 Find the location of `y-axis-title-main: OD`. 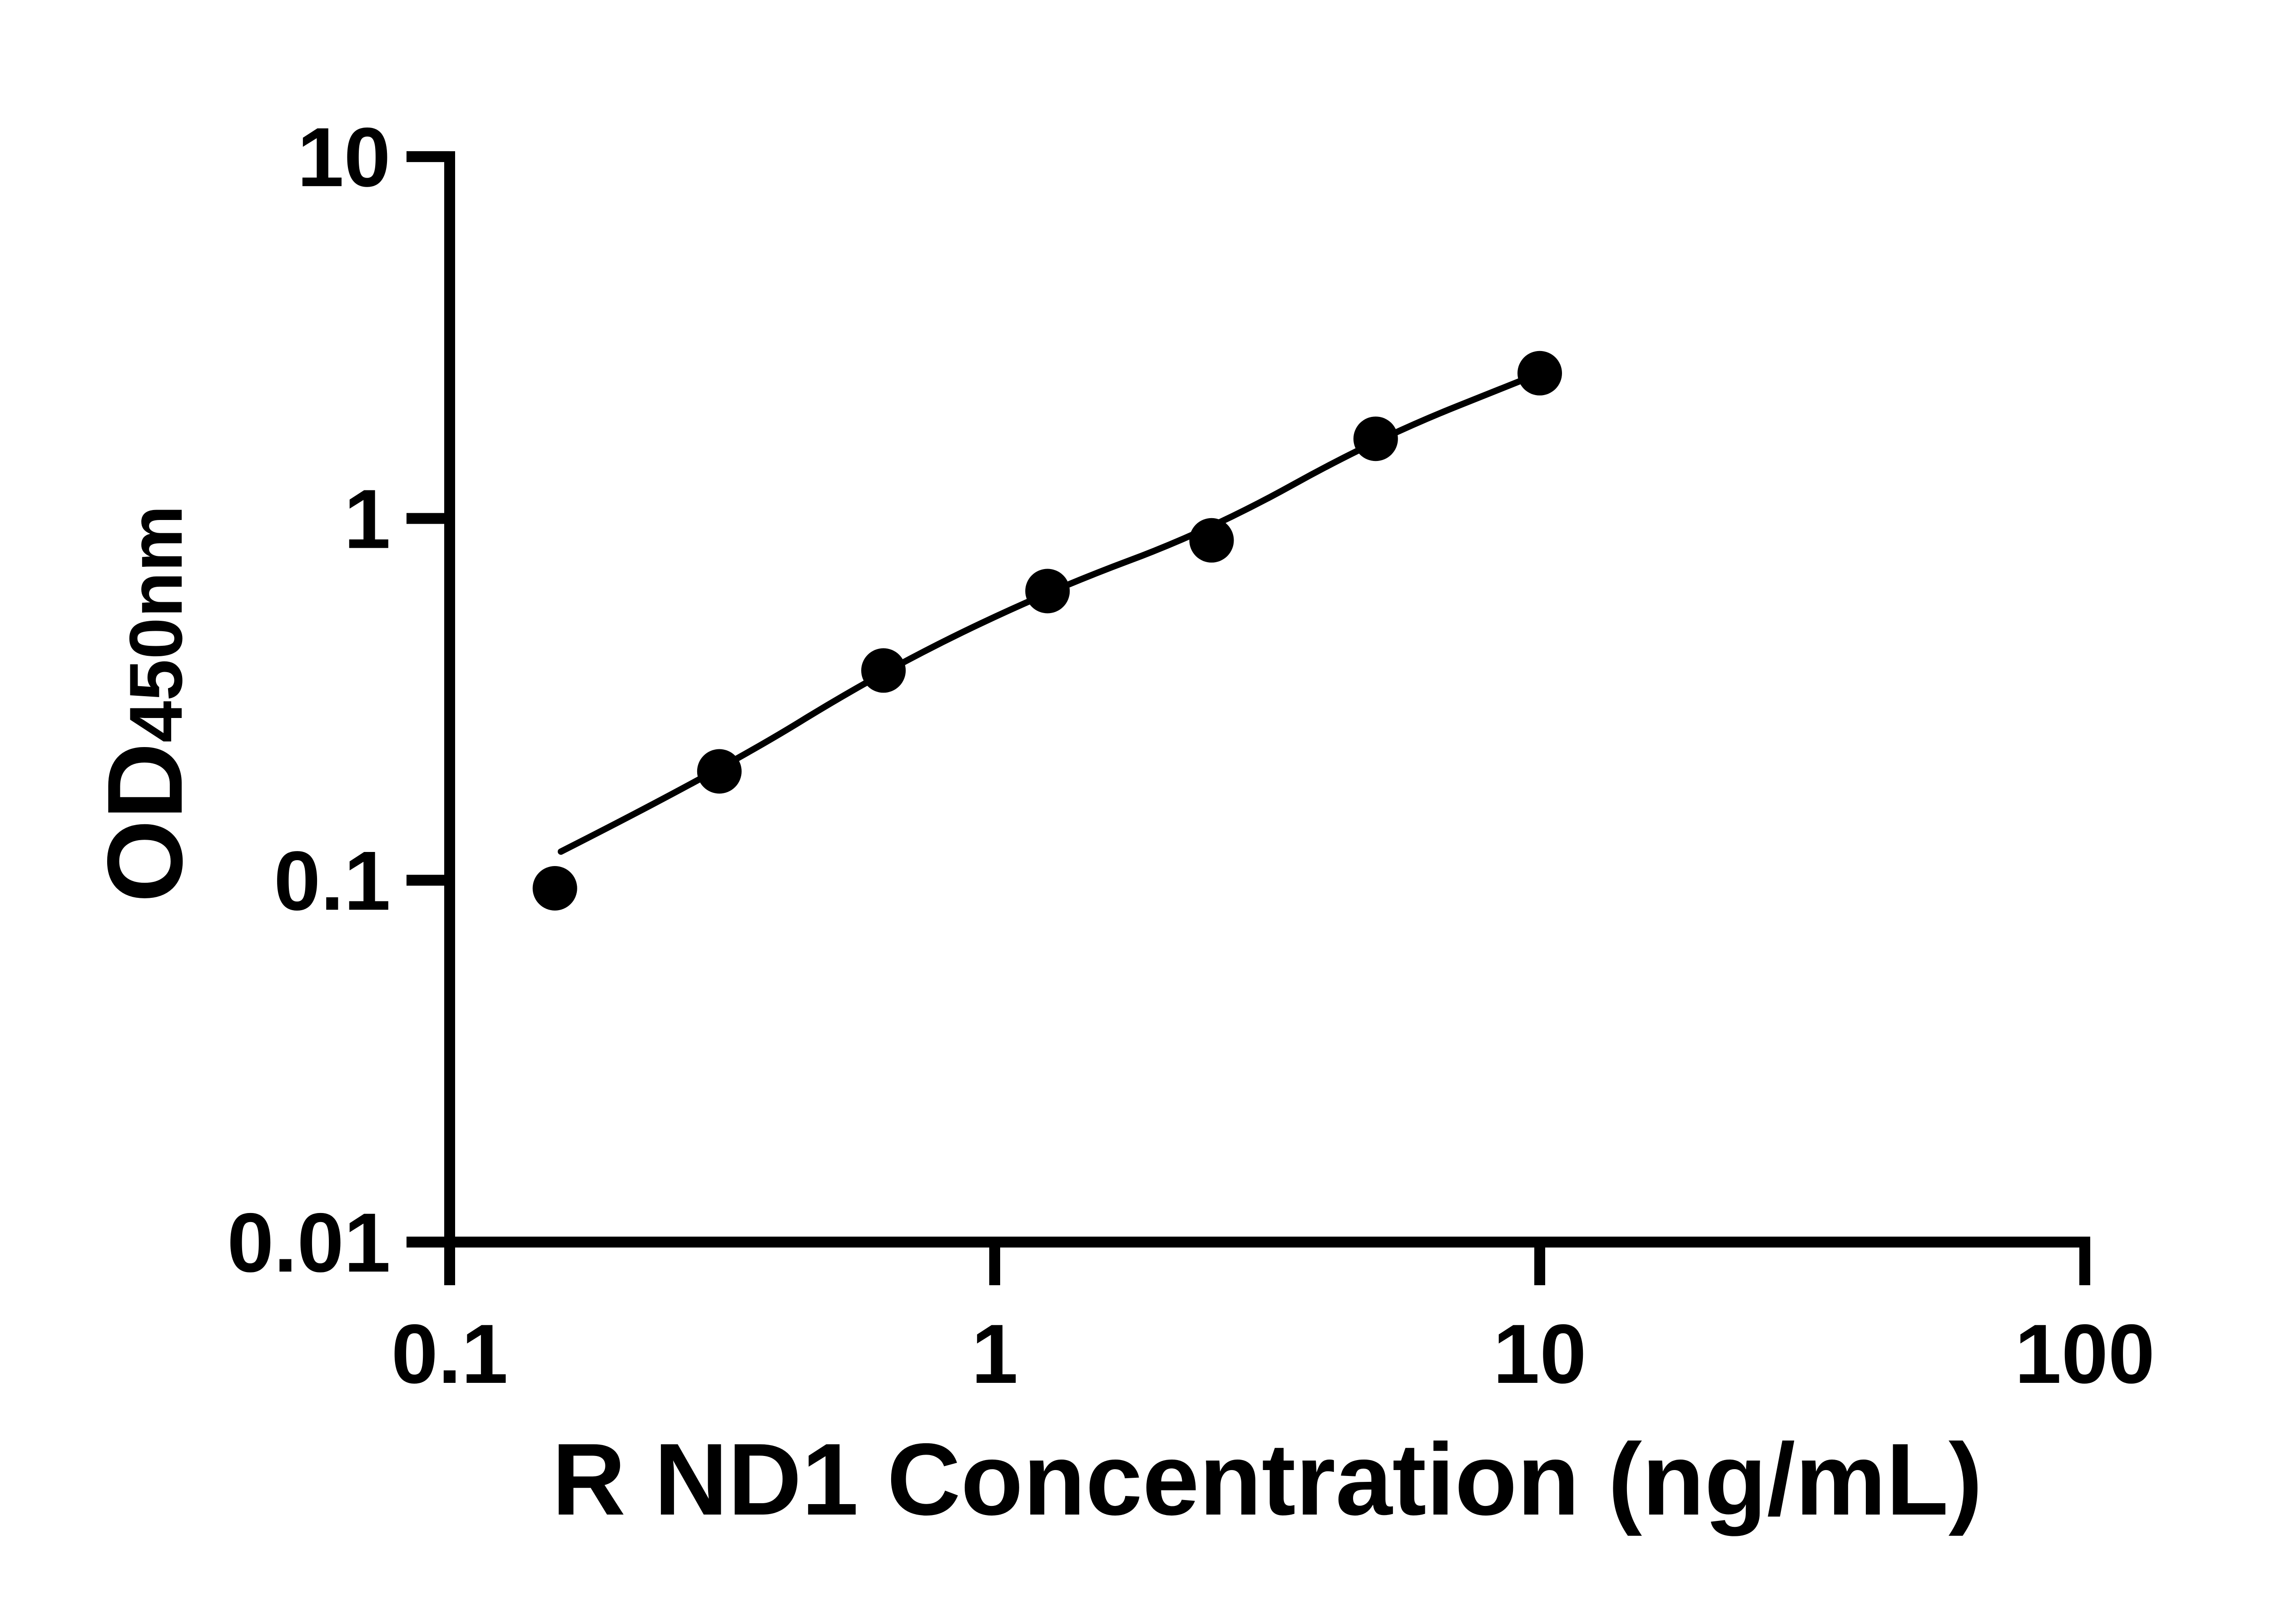

y-axis-title-main: OD is located at coordinates (144, 823).